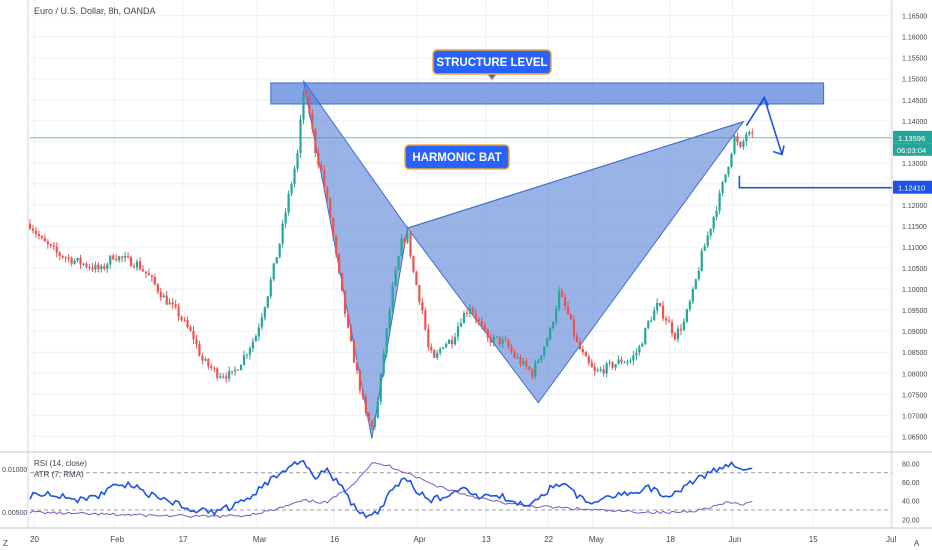 Image resolution: width=932 pixels, height=550 pixels. What do you see at coordinates (914, 101) in the screenshot?
I see `price-tick-label: 1.14500` at bounding box center [914, 101].